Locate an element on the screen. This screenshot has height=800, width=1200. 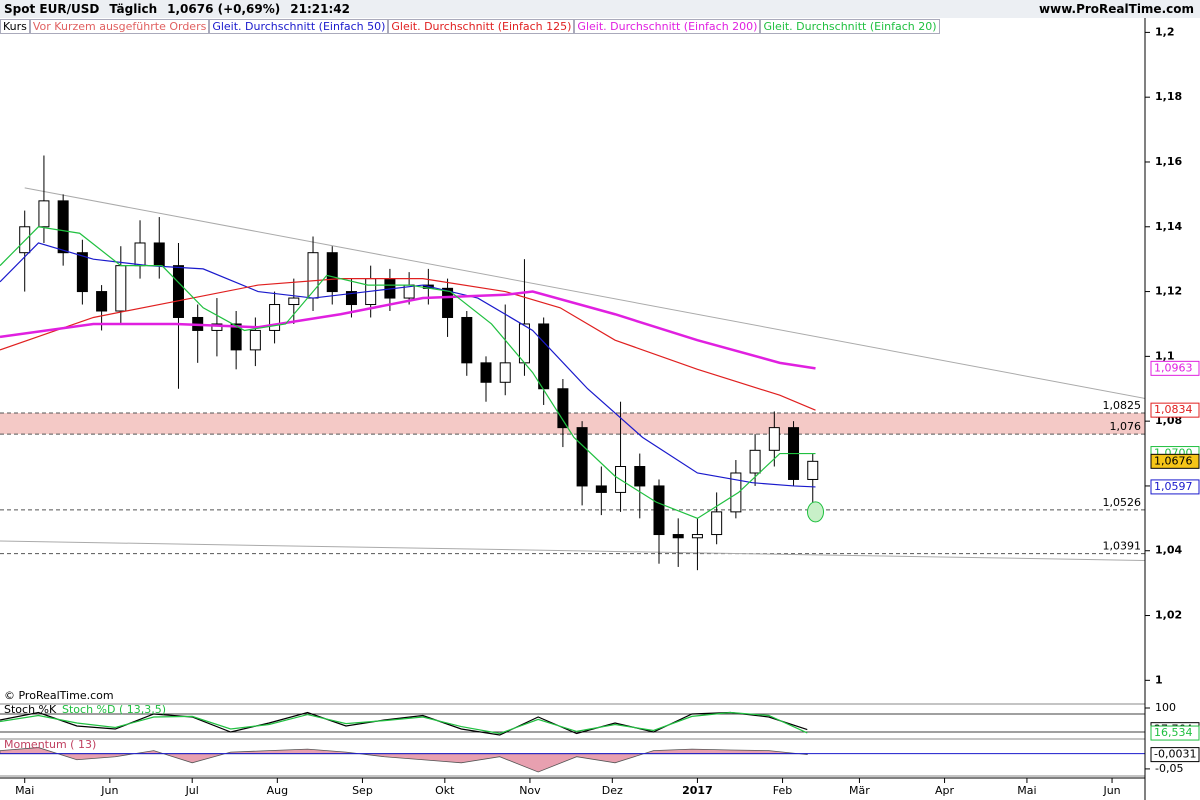
y-tick-label: 1,2 is located at coordinates (1165, 31).